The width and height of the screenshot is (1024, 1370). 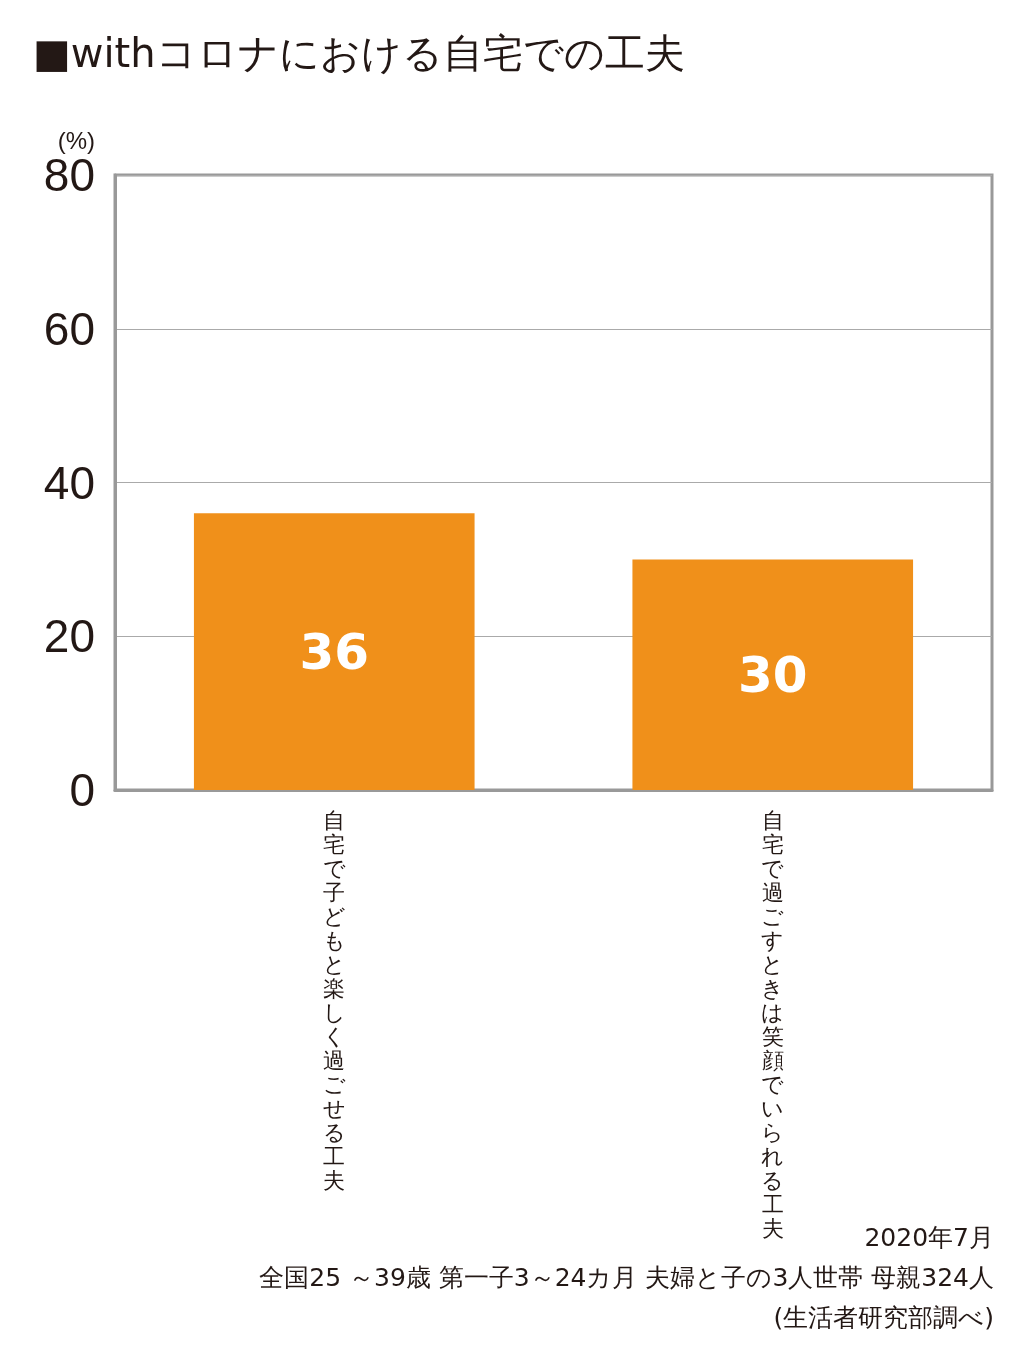 What do you see at coordinates (883, 1317) in the screenshot?
I see `text: (生活者研究部調べ)` at bounding box center [883, 1317].